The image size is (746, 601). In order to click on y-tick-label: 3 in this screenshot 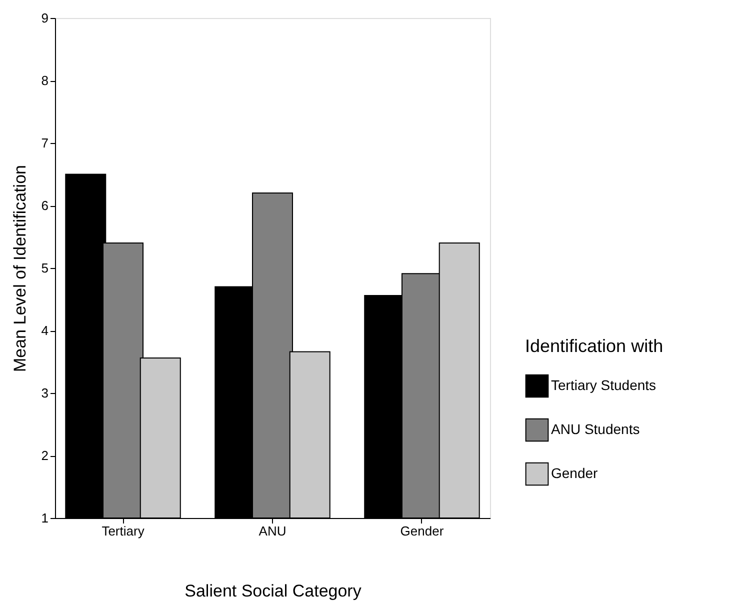, I will do `click(44, 393)`.